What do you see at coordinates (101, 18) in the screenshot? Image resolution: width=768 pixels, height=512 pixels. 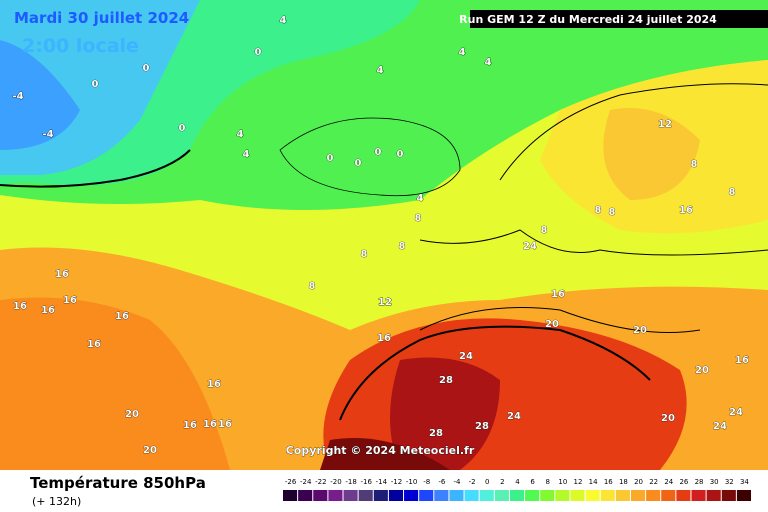 I see `date: Mardi 30 juillet 2024` at bounding box center [101, 18].